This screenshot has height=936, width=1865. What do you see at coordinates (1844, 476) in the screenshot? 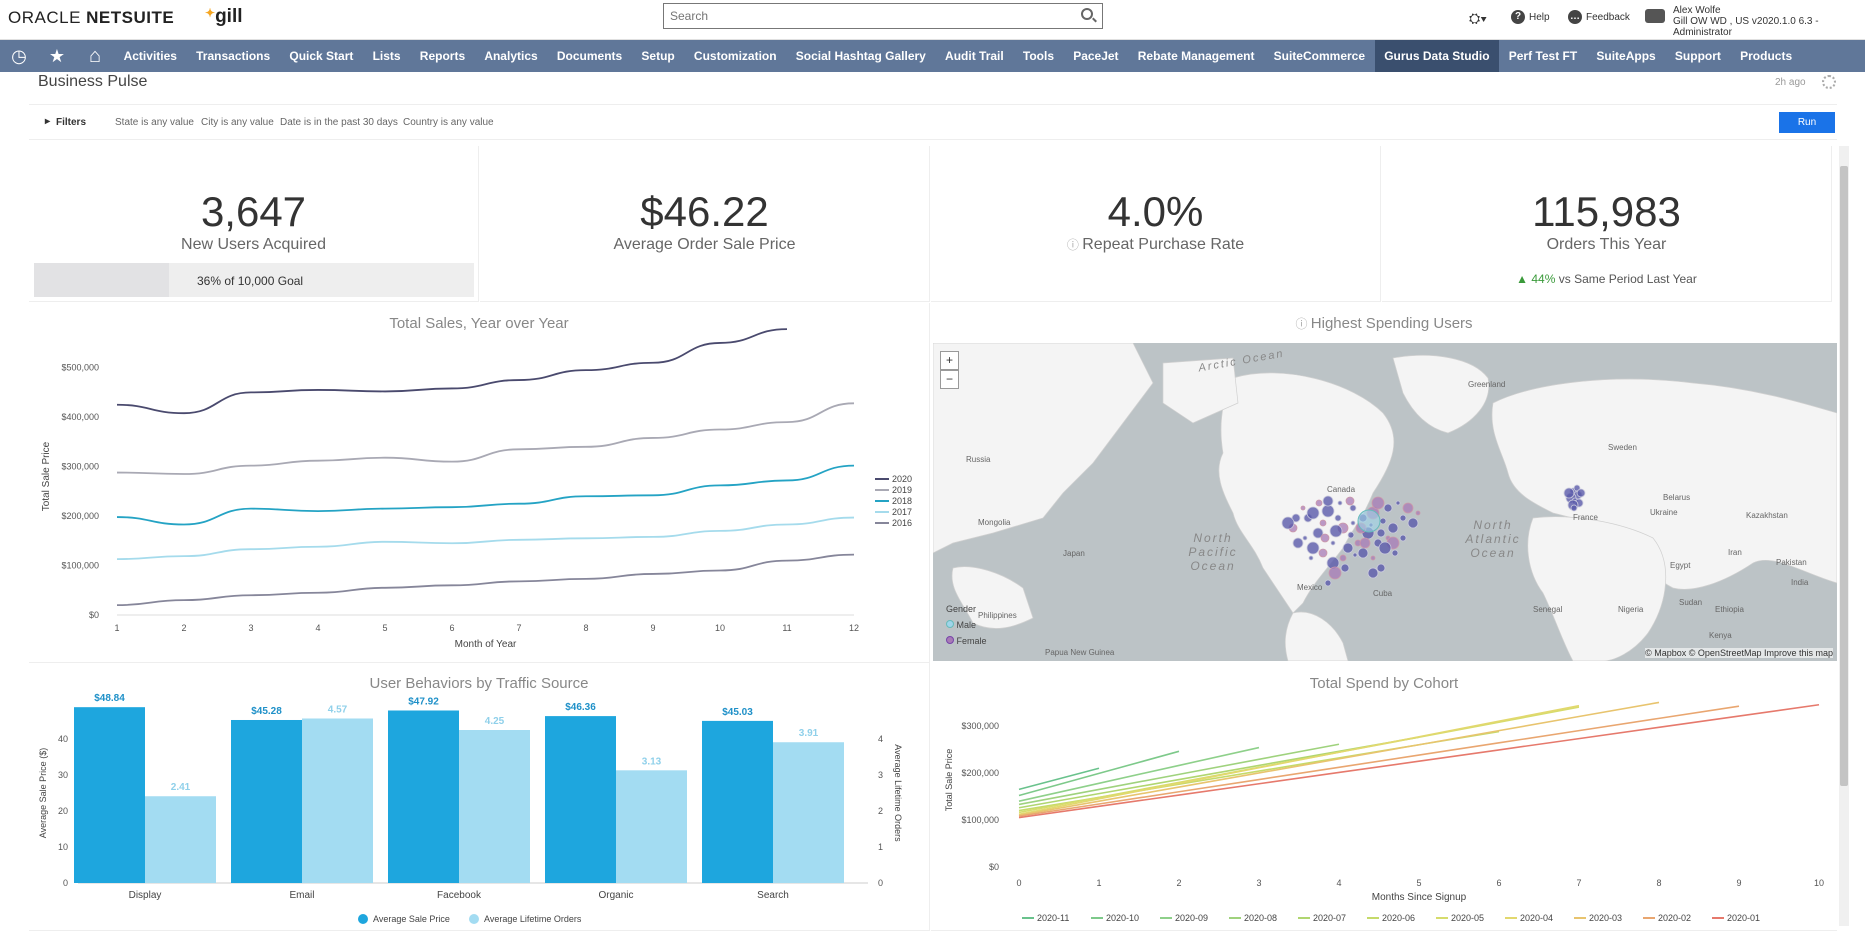
I see `page-scrollbar-thumb` at bounding box center [1844, 476].